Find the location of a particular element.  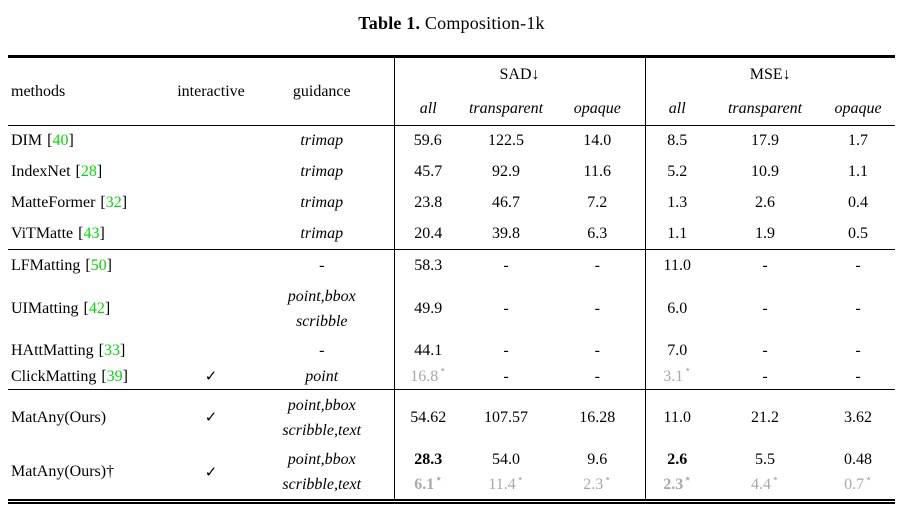

citation: [39] is located at coordinates (114, 376).